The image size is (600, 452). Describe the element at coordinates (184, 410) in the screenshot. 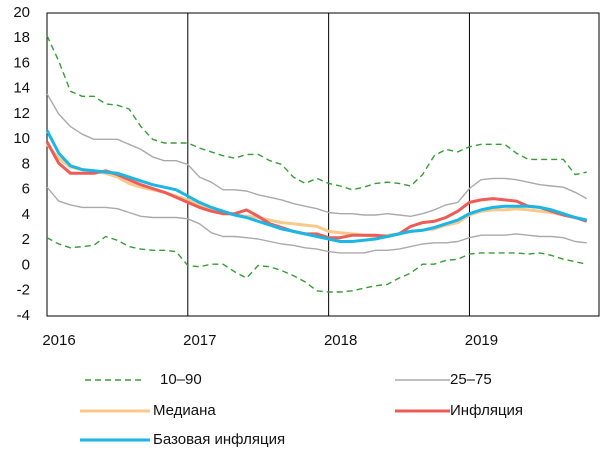

I see `legend-label: Медиана` at that location.